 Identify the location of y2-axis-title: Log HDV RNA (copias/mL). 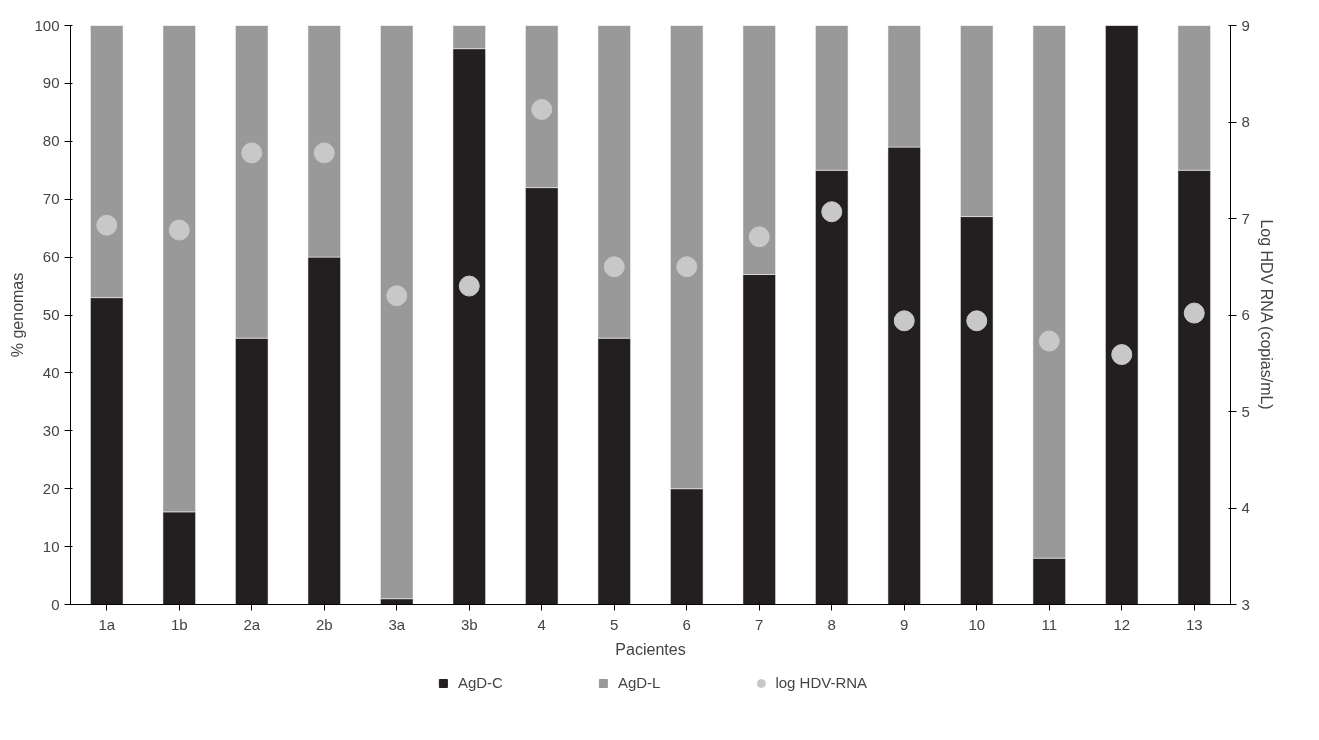
(1266, 314).